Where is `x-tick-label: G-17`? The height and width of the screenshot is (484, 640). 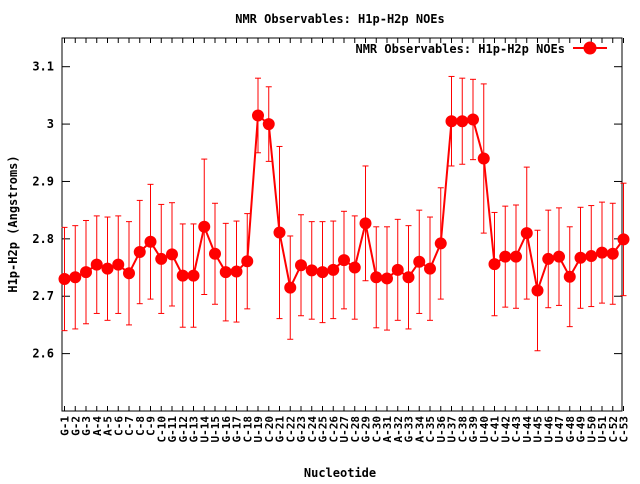 x-tick-label: G-17 is located at coordinates (237, 429).